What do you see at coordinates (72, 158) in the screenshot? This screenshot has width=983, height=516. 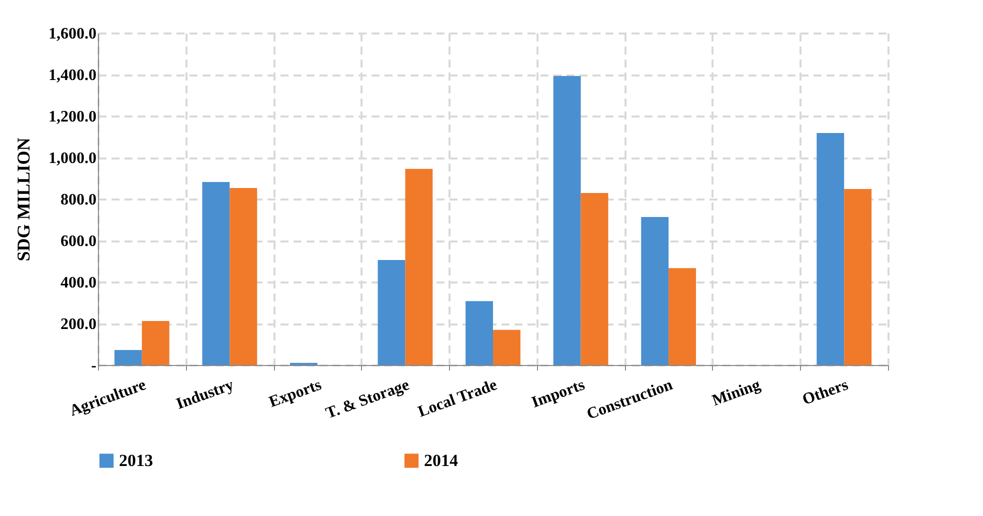 I see `y-tick-label: 1,000.0` at bounding box center [72, 158].